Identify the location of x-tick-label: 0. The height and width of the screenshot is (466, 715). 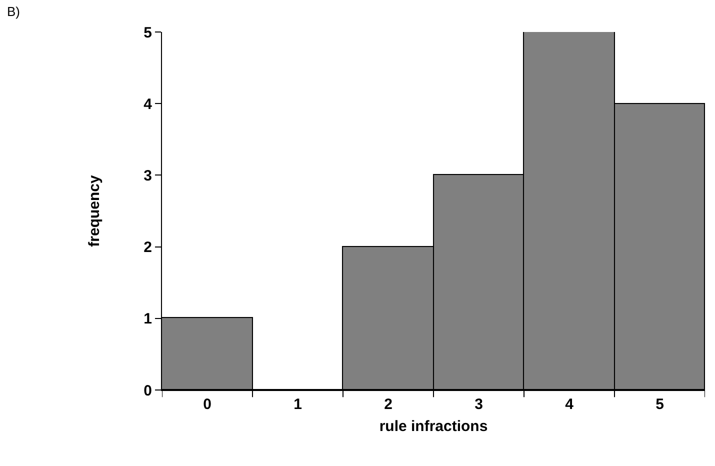
(207, 404).